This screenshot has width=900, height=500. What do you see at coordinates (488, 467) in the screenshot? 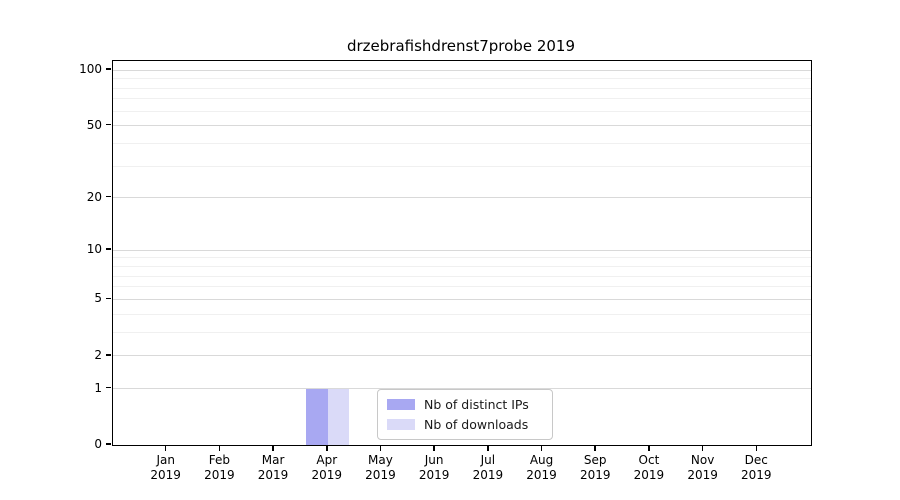
I see `x-tick-label: Jul 2019` at bounding box center [488, 467].